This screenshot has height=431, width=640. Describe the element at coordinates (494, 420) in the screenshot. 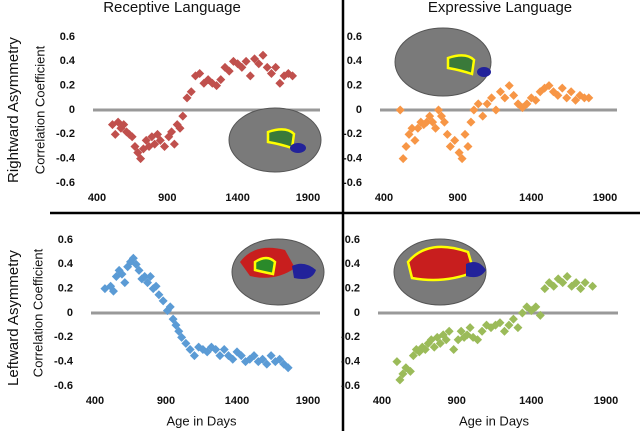

I see `x-axis-label: Age in Days` at that location.